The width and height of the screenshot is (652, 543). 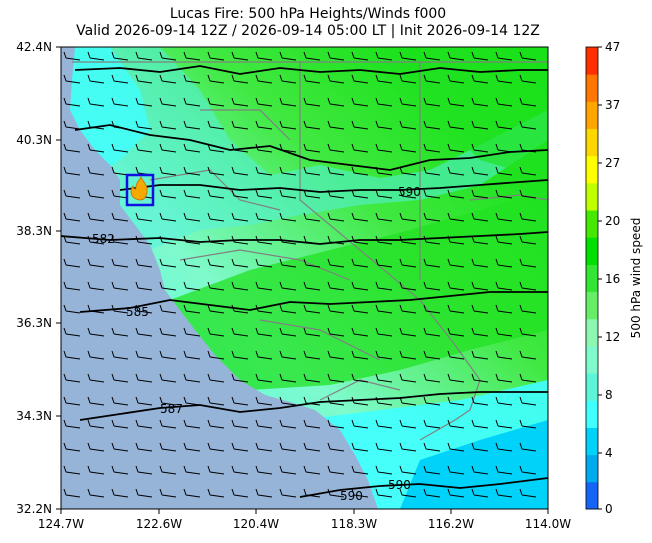 What do you see at coordinates (609, 278) in the screenshot?
I see `colorbar-ticks: 47 37 27 20 16 12 8 4 0` at bounding box center [609, 278].